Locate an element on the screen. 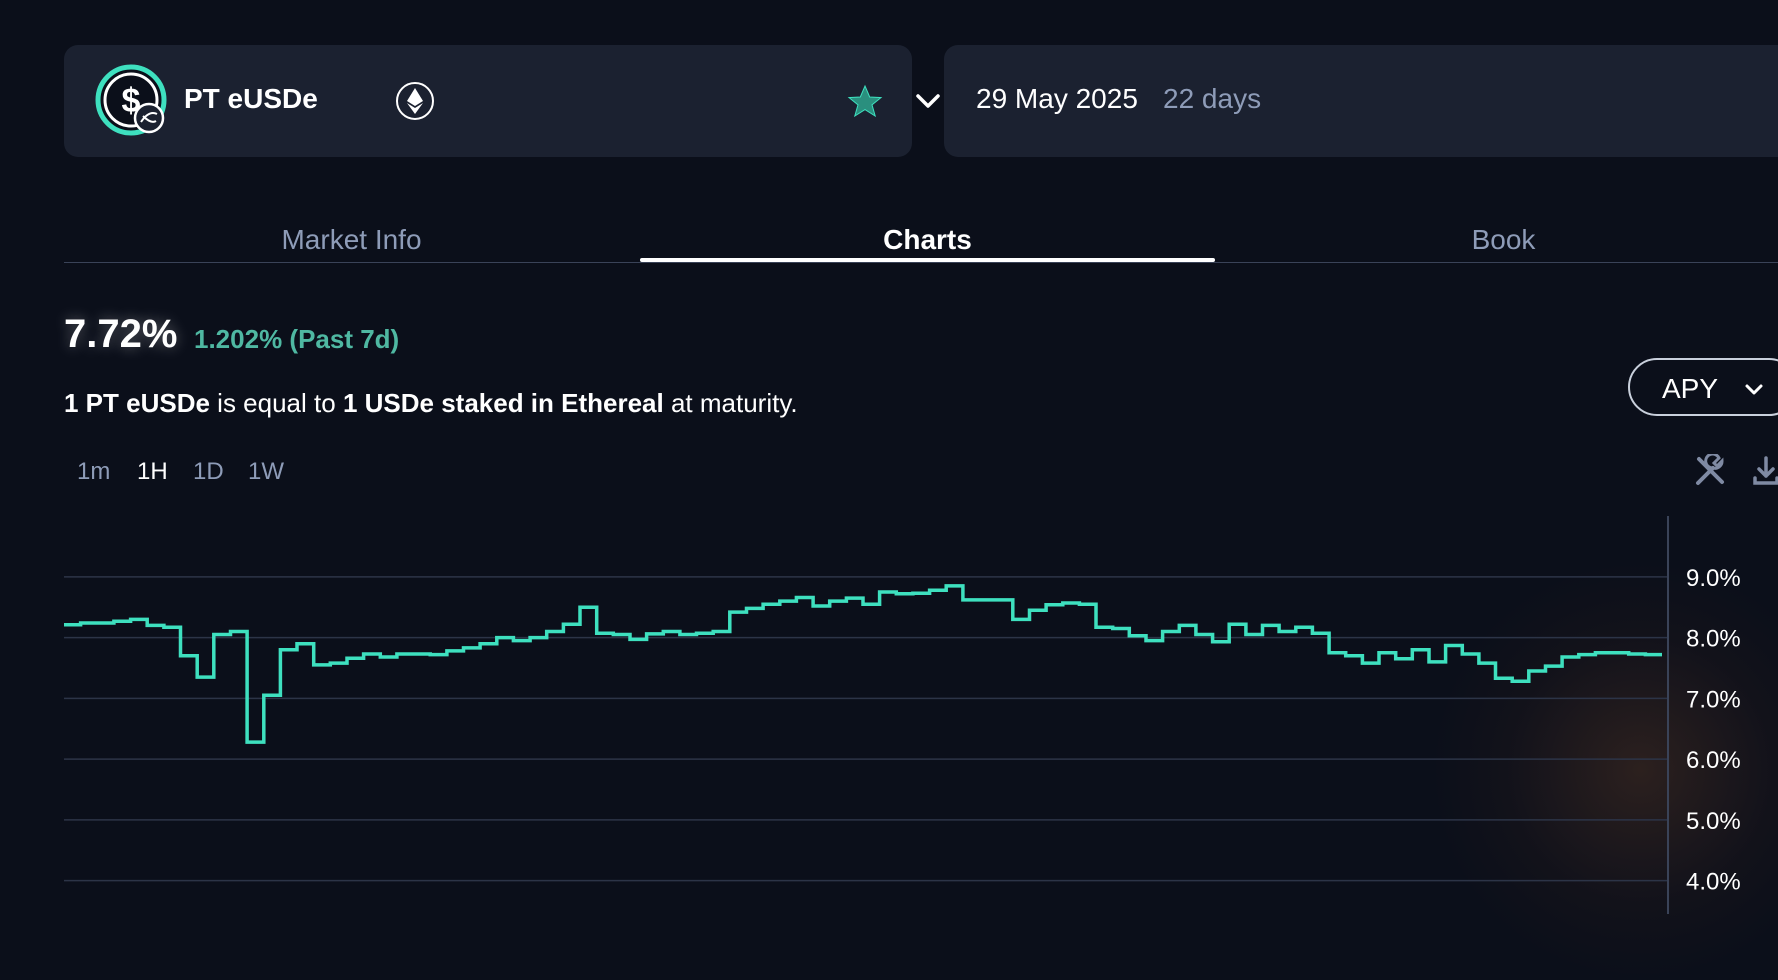 The height and width of the screenshot is (980, 1778). y-tick-label: 6.0% is located at coordinates (1713, 760).